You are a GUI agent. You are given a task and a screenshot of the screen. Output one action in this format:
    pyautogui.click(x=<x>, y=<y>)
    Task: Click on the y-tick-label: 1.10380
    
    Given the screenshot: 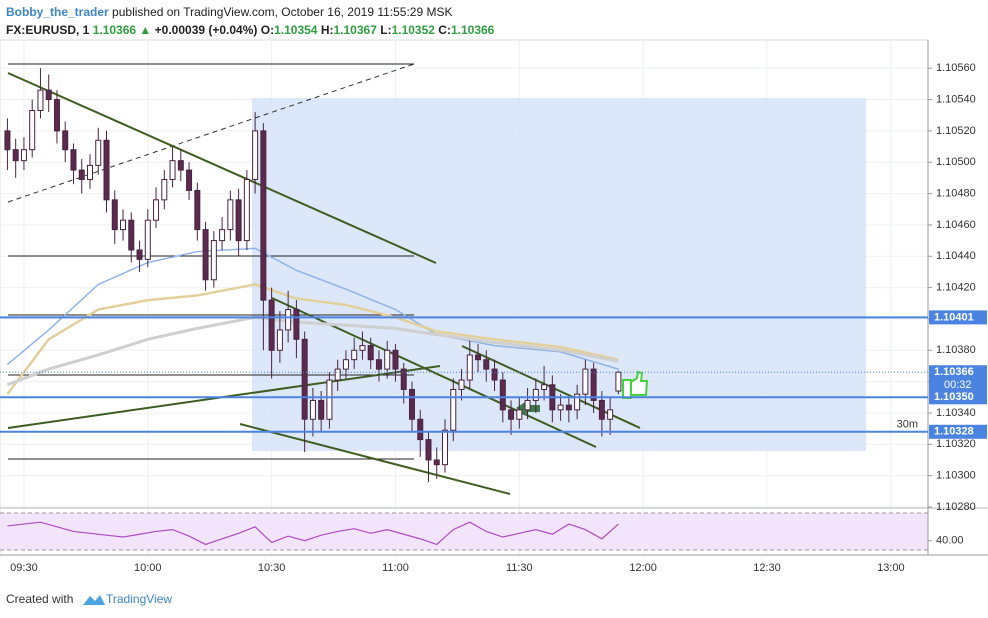 What is the action you would take?
    pyautogui.click(x=956, y=350)
    